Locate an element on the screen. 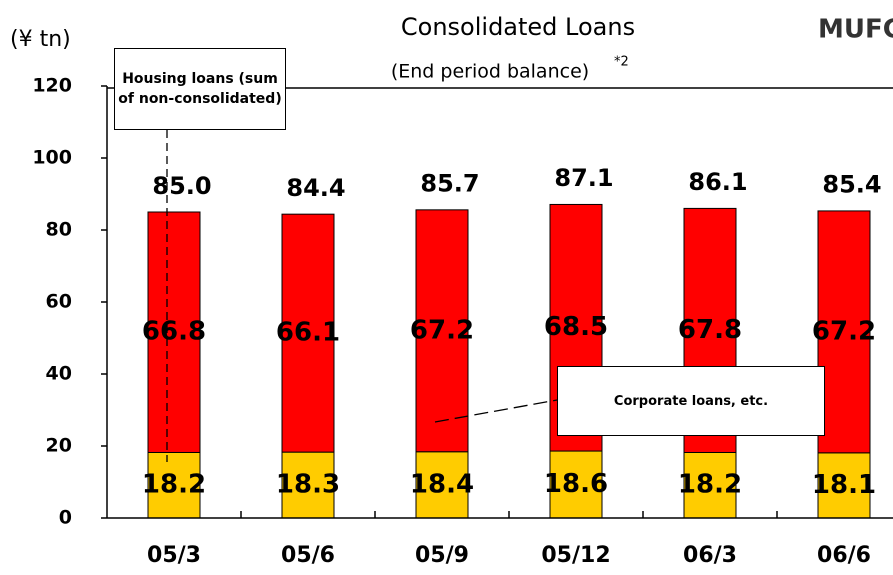  x-tick-label: 06/3 is located at coordinates (710, 555).